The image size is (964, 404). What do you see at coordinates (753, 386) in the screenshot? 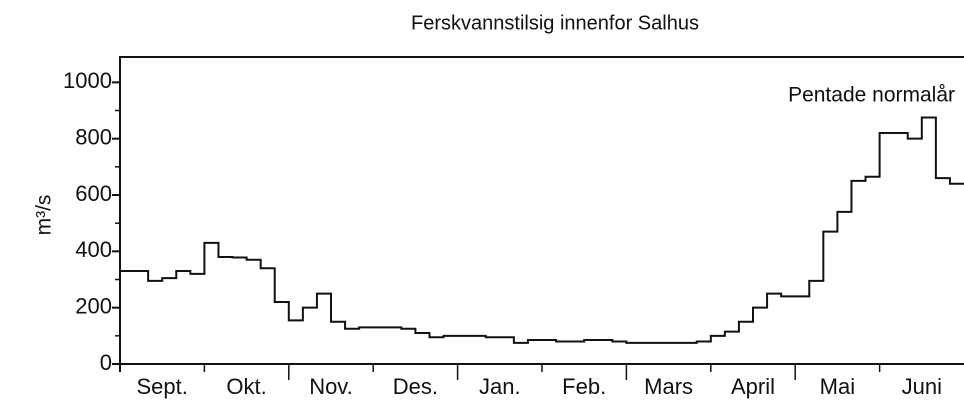
I see `x-tick-label: April` at bounding box center [753, 386].